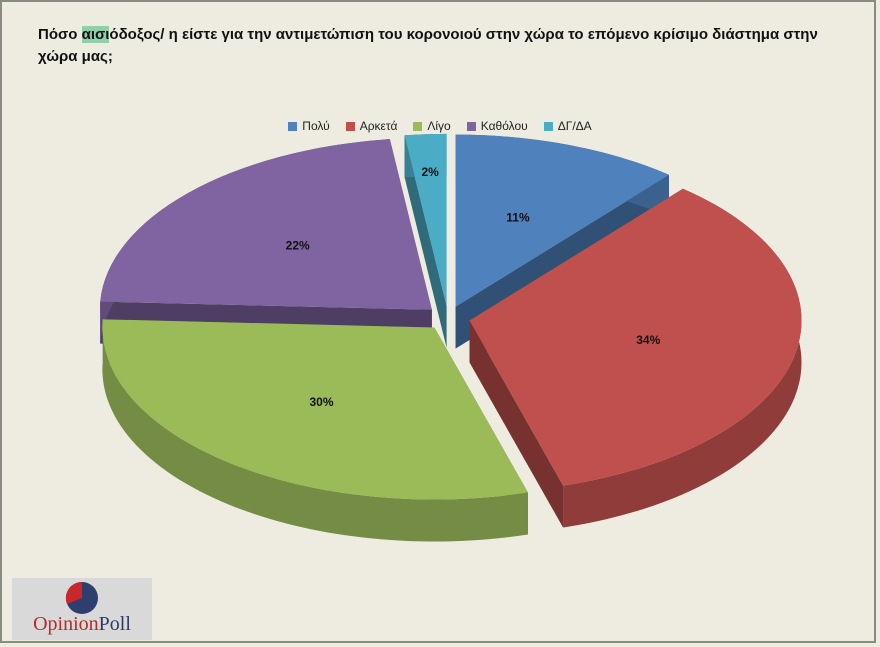  I want to click on chart-legend: Πολύ Αρκετά Λίγο Καθόλου ΔΓ/ΔΑ, so click(440, 126).